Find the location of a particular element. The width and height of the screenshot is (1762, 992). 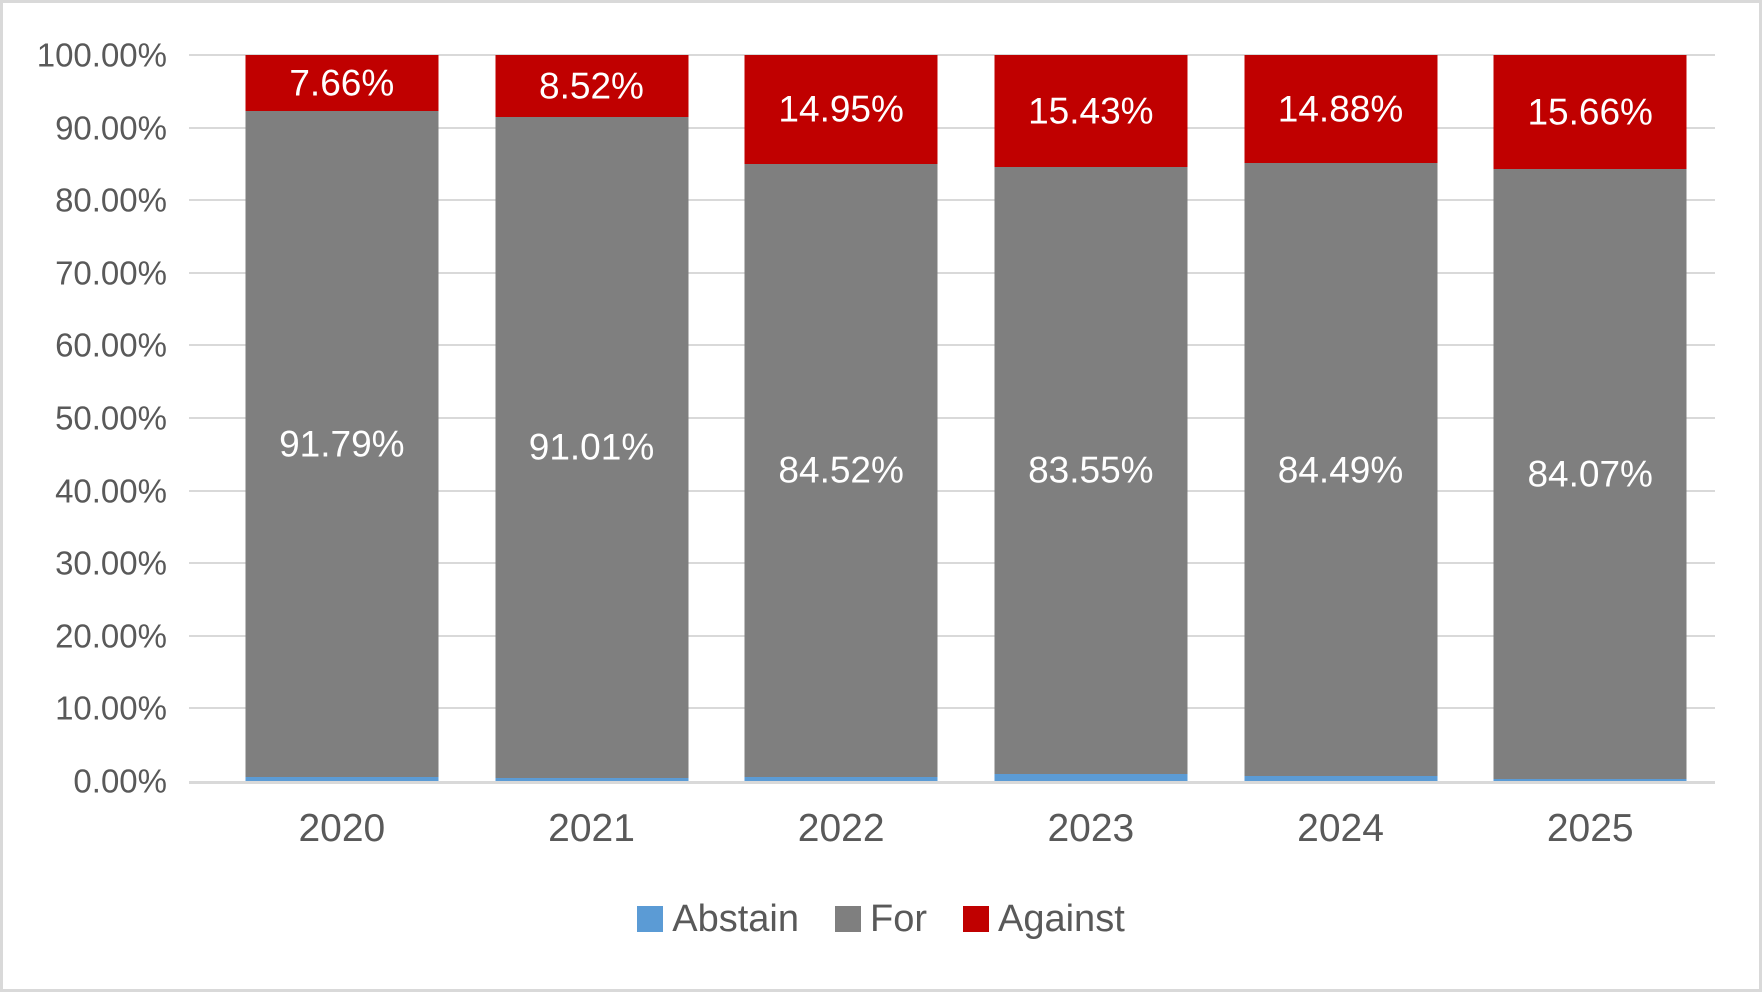

x-axis-label-2020: 2020 is located at coordinates (342, 828).